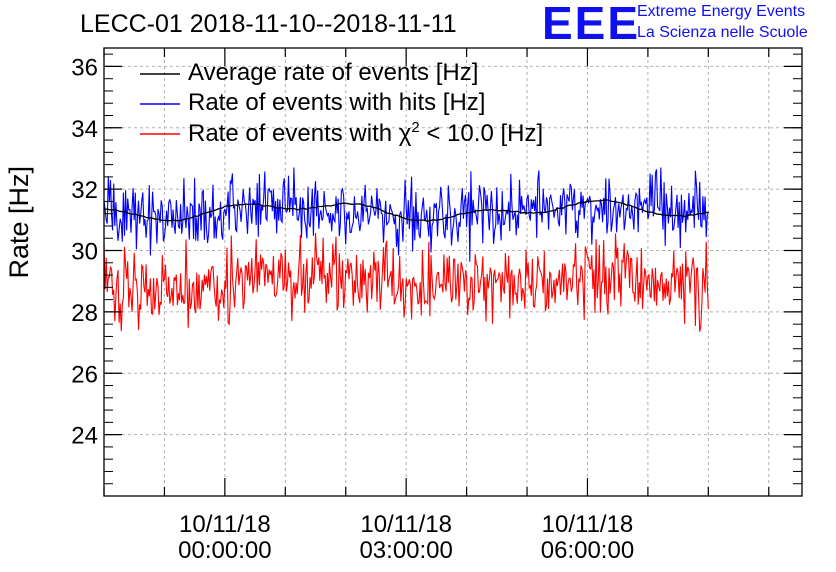 Image resolution: width=836 pixels, height=572 pixels. What do you see at coordinates (721, 11) in the screenshot?
I see `logo-line1: Extreme Energy Events` at bounding box center [721, 11].